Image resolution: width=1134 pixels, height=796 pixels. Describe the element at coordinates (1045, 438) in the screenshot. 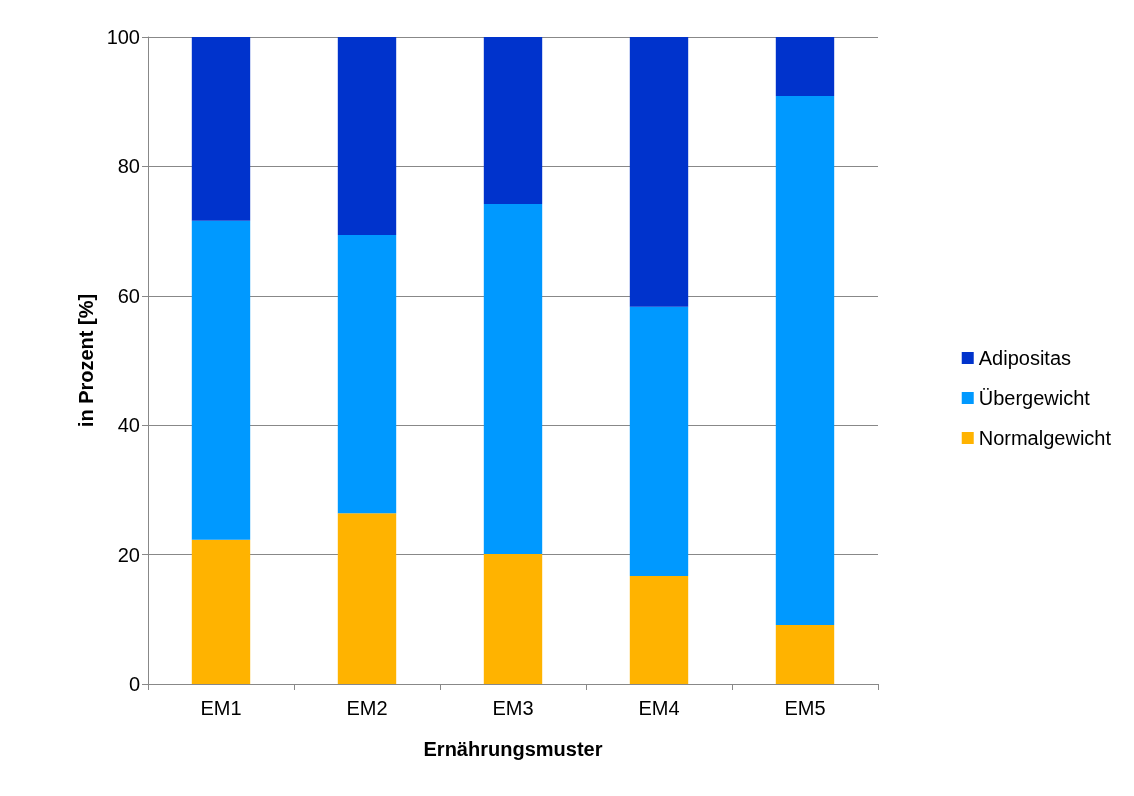

I see `legend-label: Normalgewicht` at that location.